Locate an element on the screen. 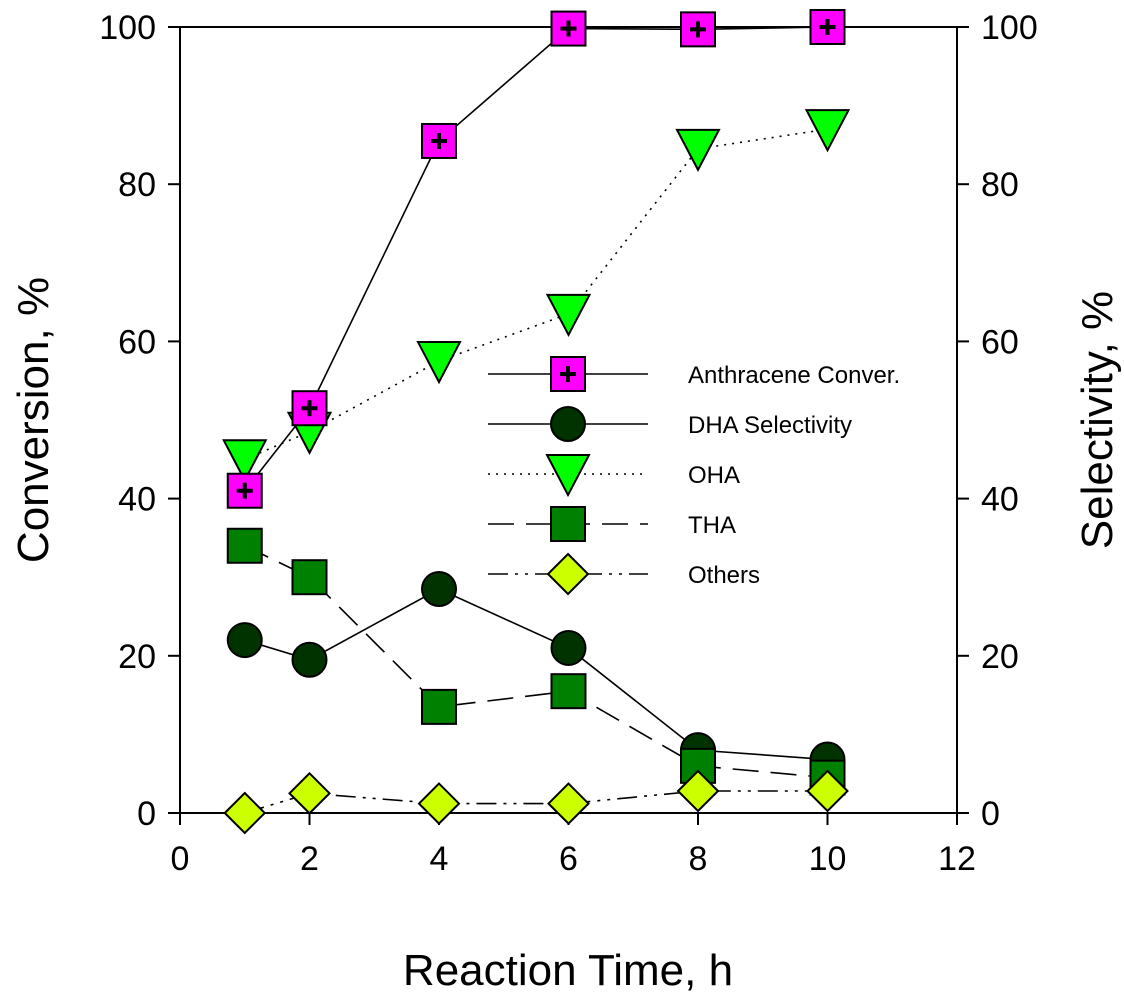 The width and height of the screenshot is (1124, 1000). legend-marker-others is located at coordinates (568, 574).